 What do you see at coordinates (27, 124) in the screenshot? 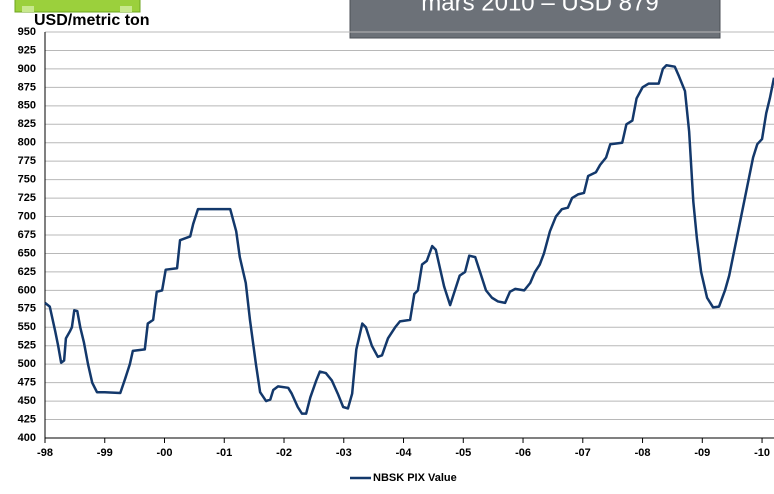
I see `y-tick-label: 825` at bounding box center [27, 124].